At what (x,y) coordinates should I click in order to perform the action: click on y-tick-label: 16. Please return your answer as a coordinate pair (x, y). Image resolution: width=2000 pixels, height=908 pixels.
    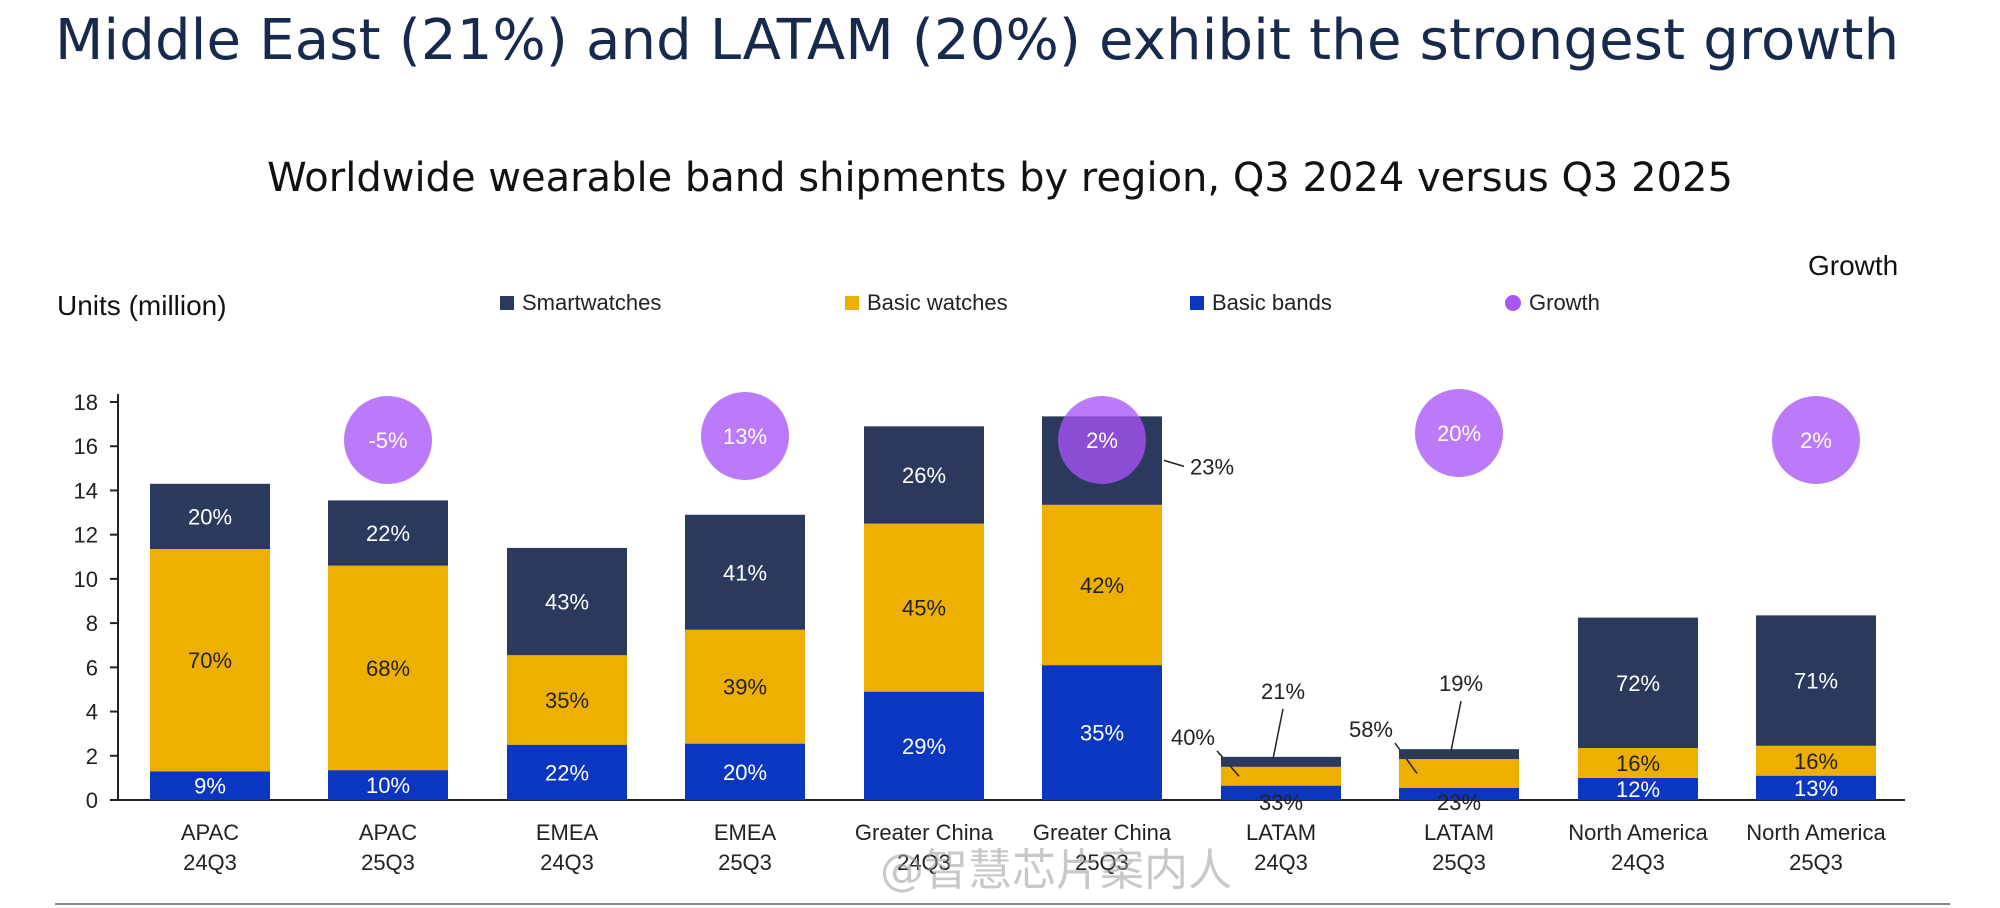
    Looking at the image, I should click on (86, 446).